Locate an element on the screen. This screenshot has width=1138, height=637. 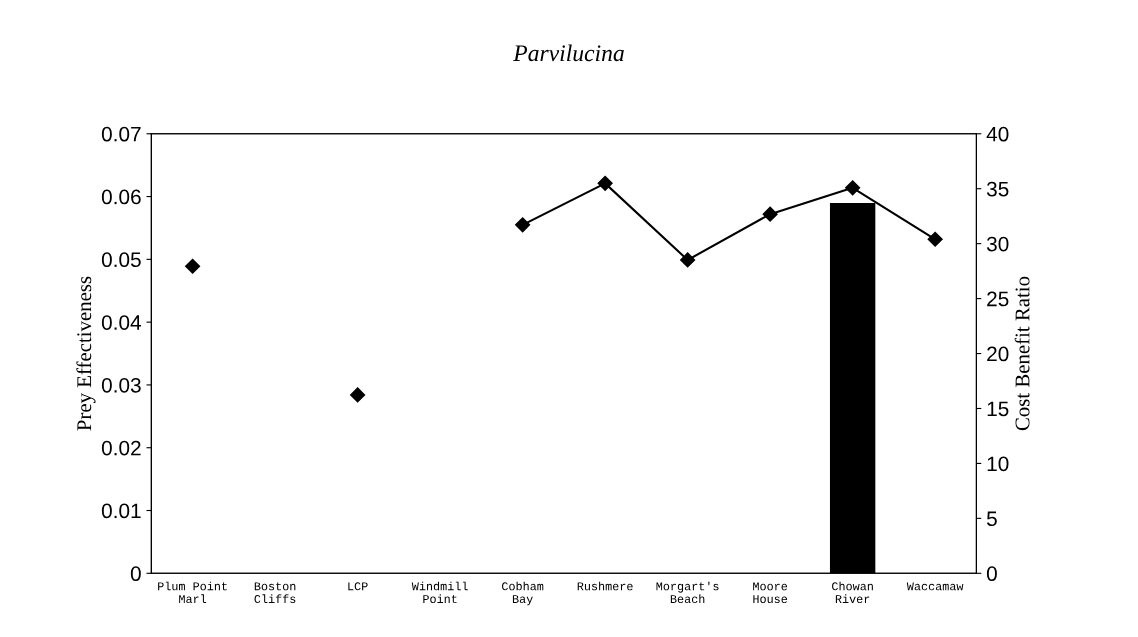
x-tick-label: LCP is located at coordinates (358, 586).